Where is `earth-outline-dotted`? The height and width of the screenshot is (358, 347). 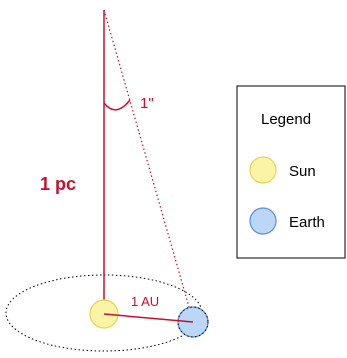
earth-outline-dotted is located at coordinates (193, 322).